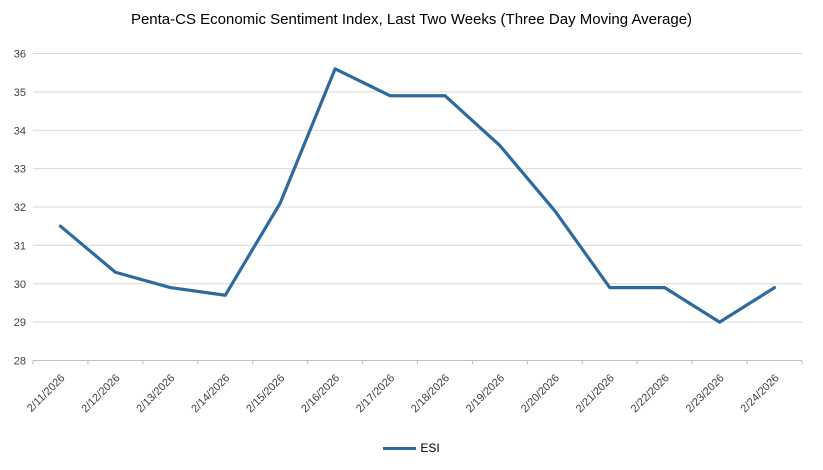  What do you see at coordinates (46, 393) in the screenshot?
I see `x-axis-tick-label: 2/11/2026` at bounding box center [46, 393].